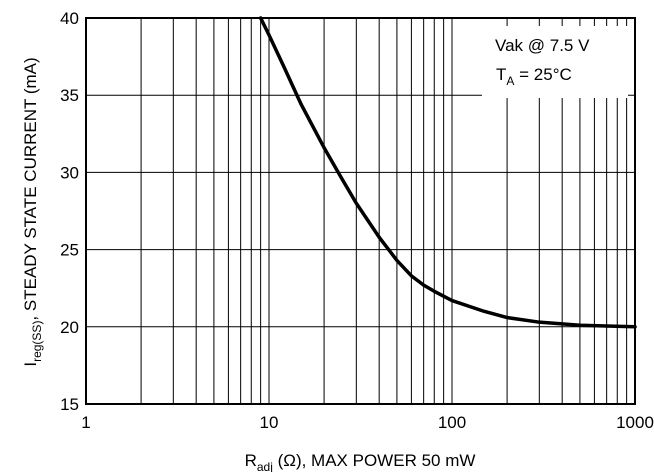  I want to click on y-tick-label: 30, so click(69, 172).